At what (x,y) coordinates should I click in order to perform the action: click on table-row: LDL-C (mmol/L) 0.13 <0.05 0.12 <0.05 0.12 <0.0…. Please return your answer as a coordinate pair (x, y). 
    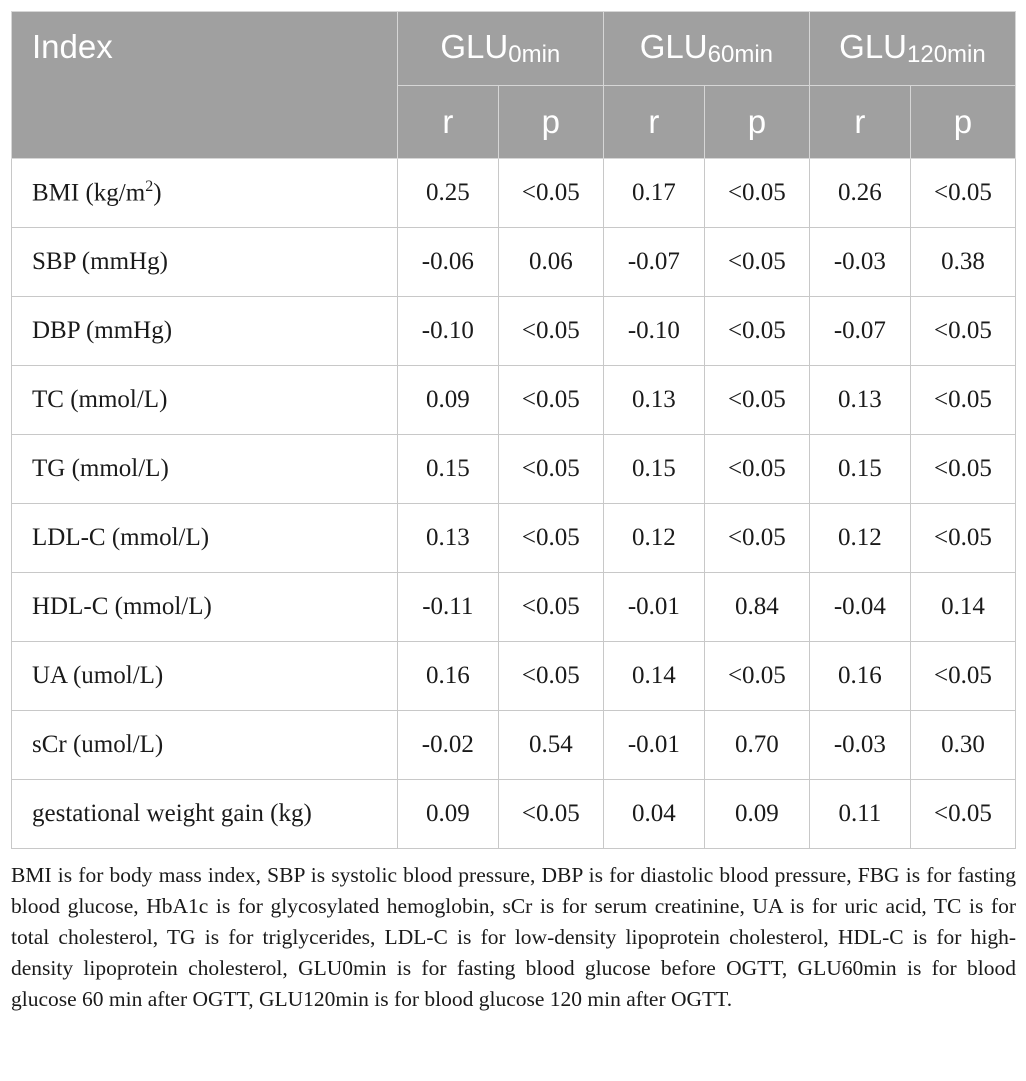
    Looking at the image, I should click on (514, 538).